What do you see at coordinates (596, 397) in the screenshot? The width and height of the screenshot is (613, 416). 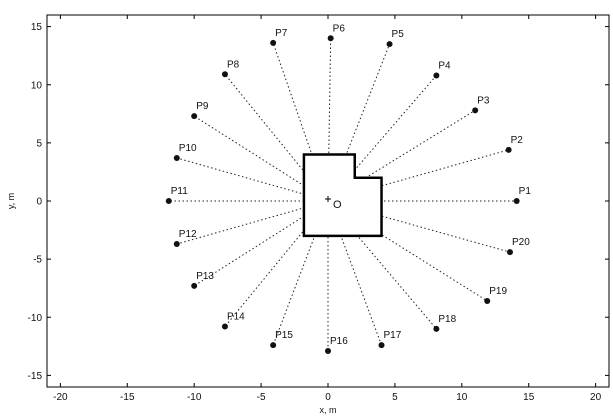 I see `x-tick-label: 20` at bounding box center [596, 397].